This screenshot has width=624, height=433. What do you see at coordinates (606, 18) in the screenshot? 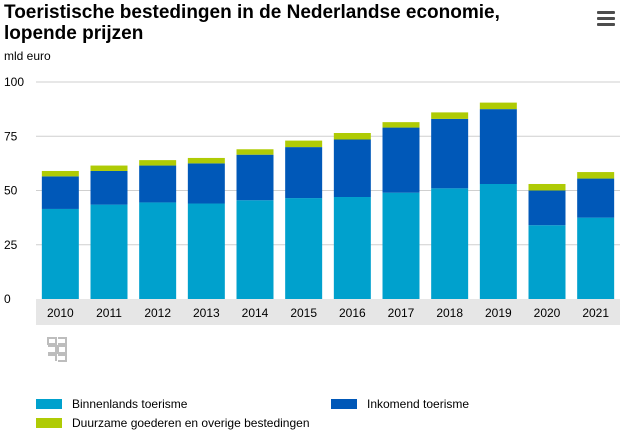
I see `hamburger-menu-icon` at bounding box center [606, 18].